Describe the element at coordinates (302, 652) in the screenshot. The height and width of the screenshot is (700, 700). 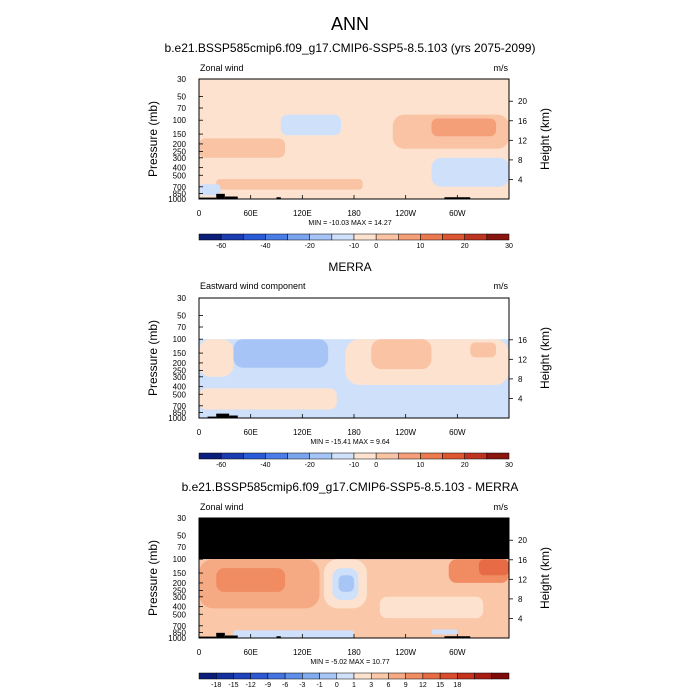
I see `panel-3-lon-tick-label: 120E` at that location.